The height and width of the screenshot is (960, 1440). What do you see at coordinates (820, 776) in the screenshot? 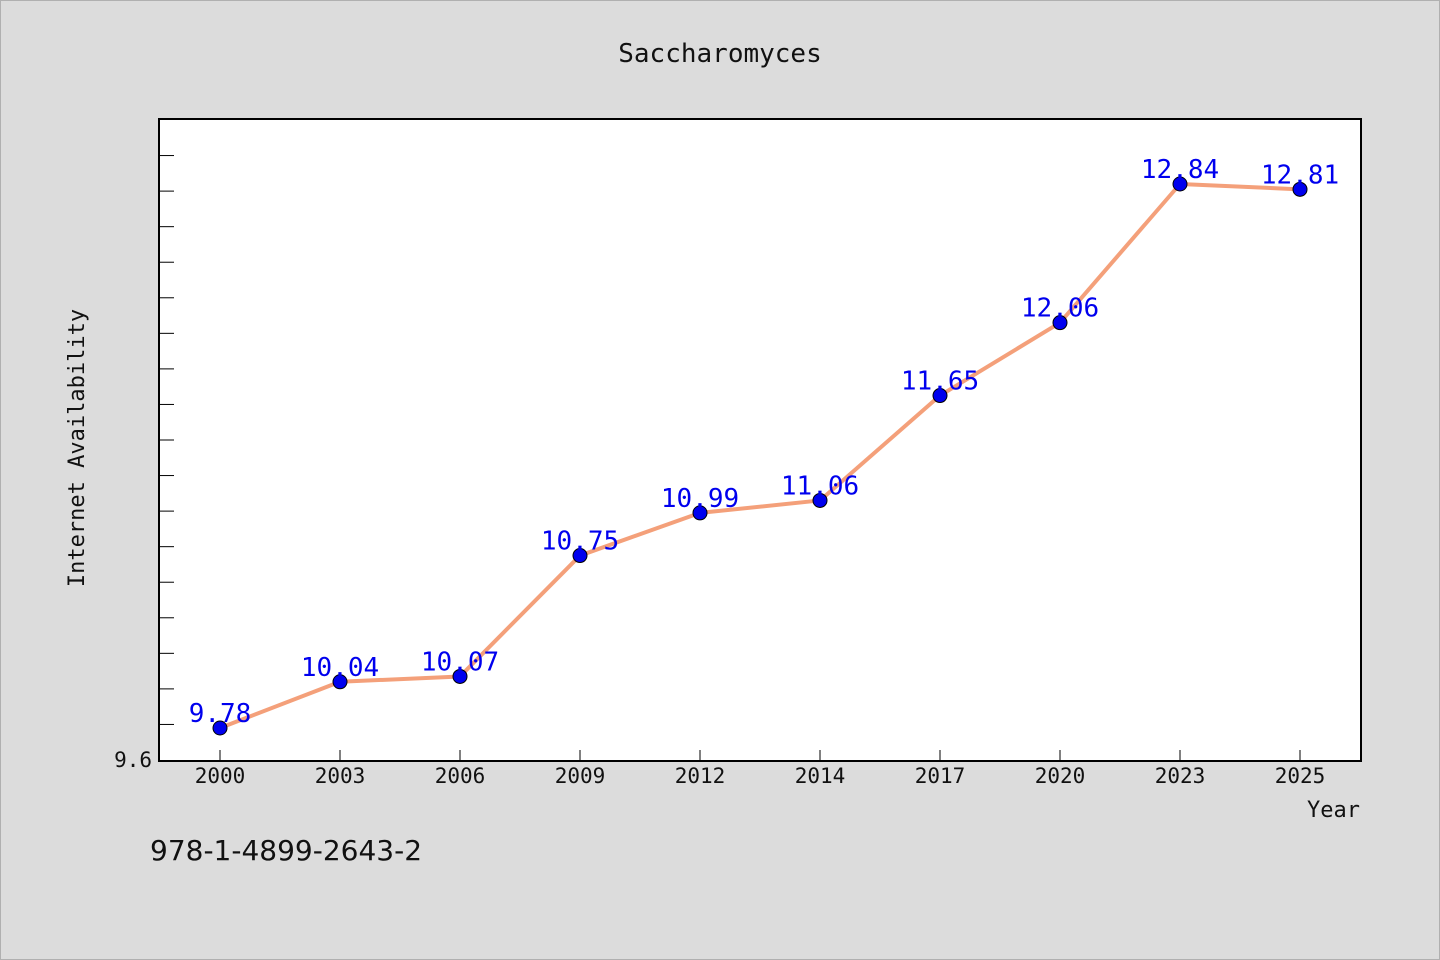
I see `x-tick-label: 2014` at bounding box center [820, 776].